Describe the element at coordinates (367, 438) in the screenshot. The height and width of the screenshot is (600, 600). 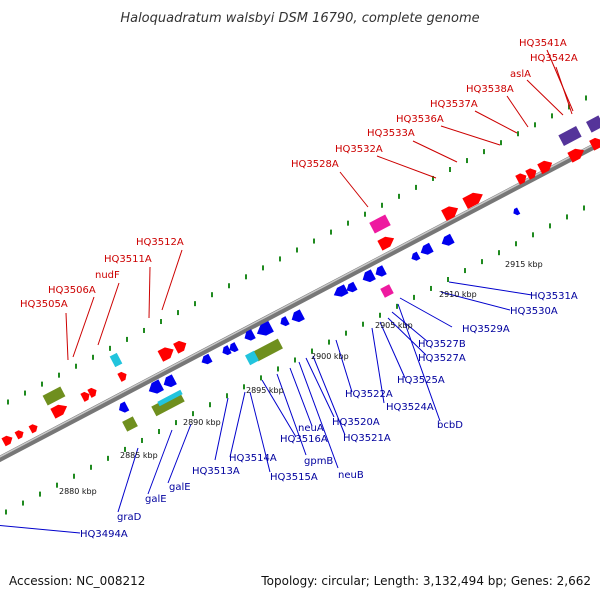
I see `bottom-gene-label: HQ3521A` at that location.